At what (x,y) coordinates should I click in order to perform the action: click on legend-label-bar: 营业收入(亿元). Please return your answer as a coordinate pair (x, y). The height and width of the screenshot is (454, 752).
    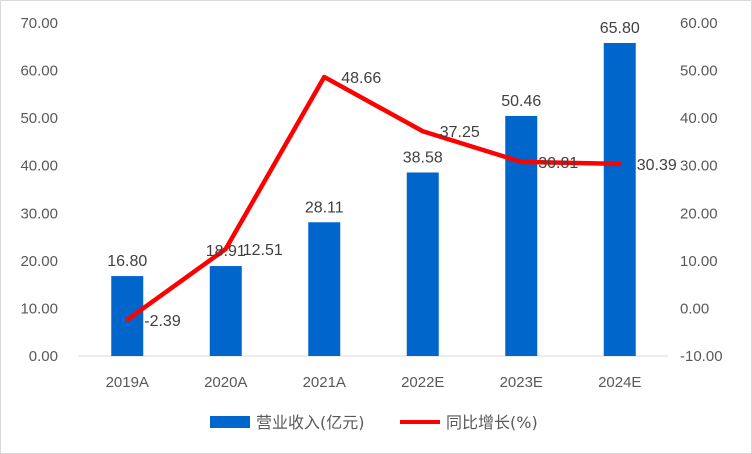
    Looking at the image, I should click on (310, 422).